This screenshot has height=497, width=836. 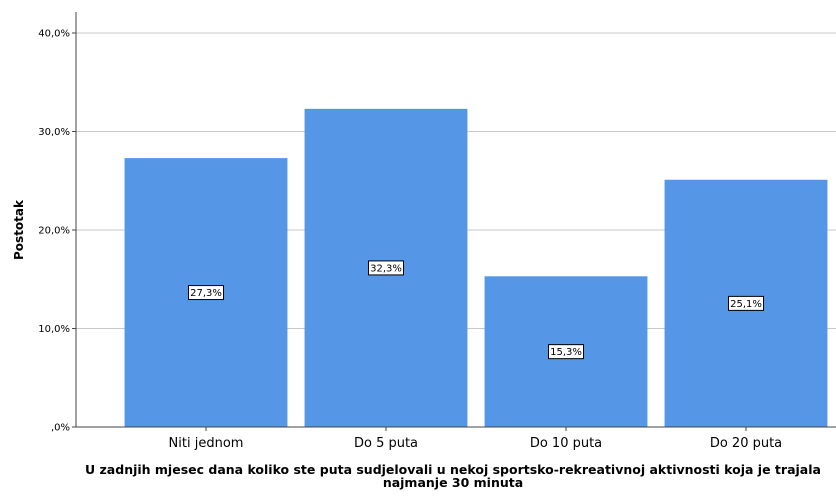 I want to click on data-label: 27,3%, so click(x=206, y=293).